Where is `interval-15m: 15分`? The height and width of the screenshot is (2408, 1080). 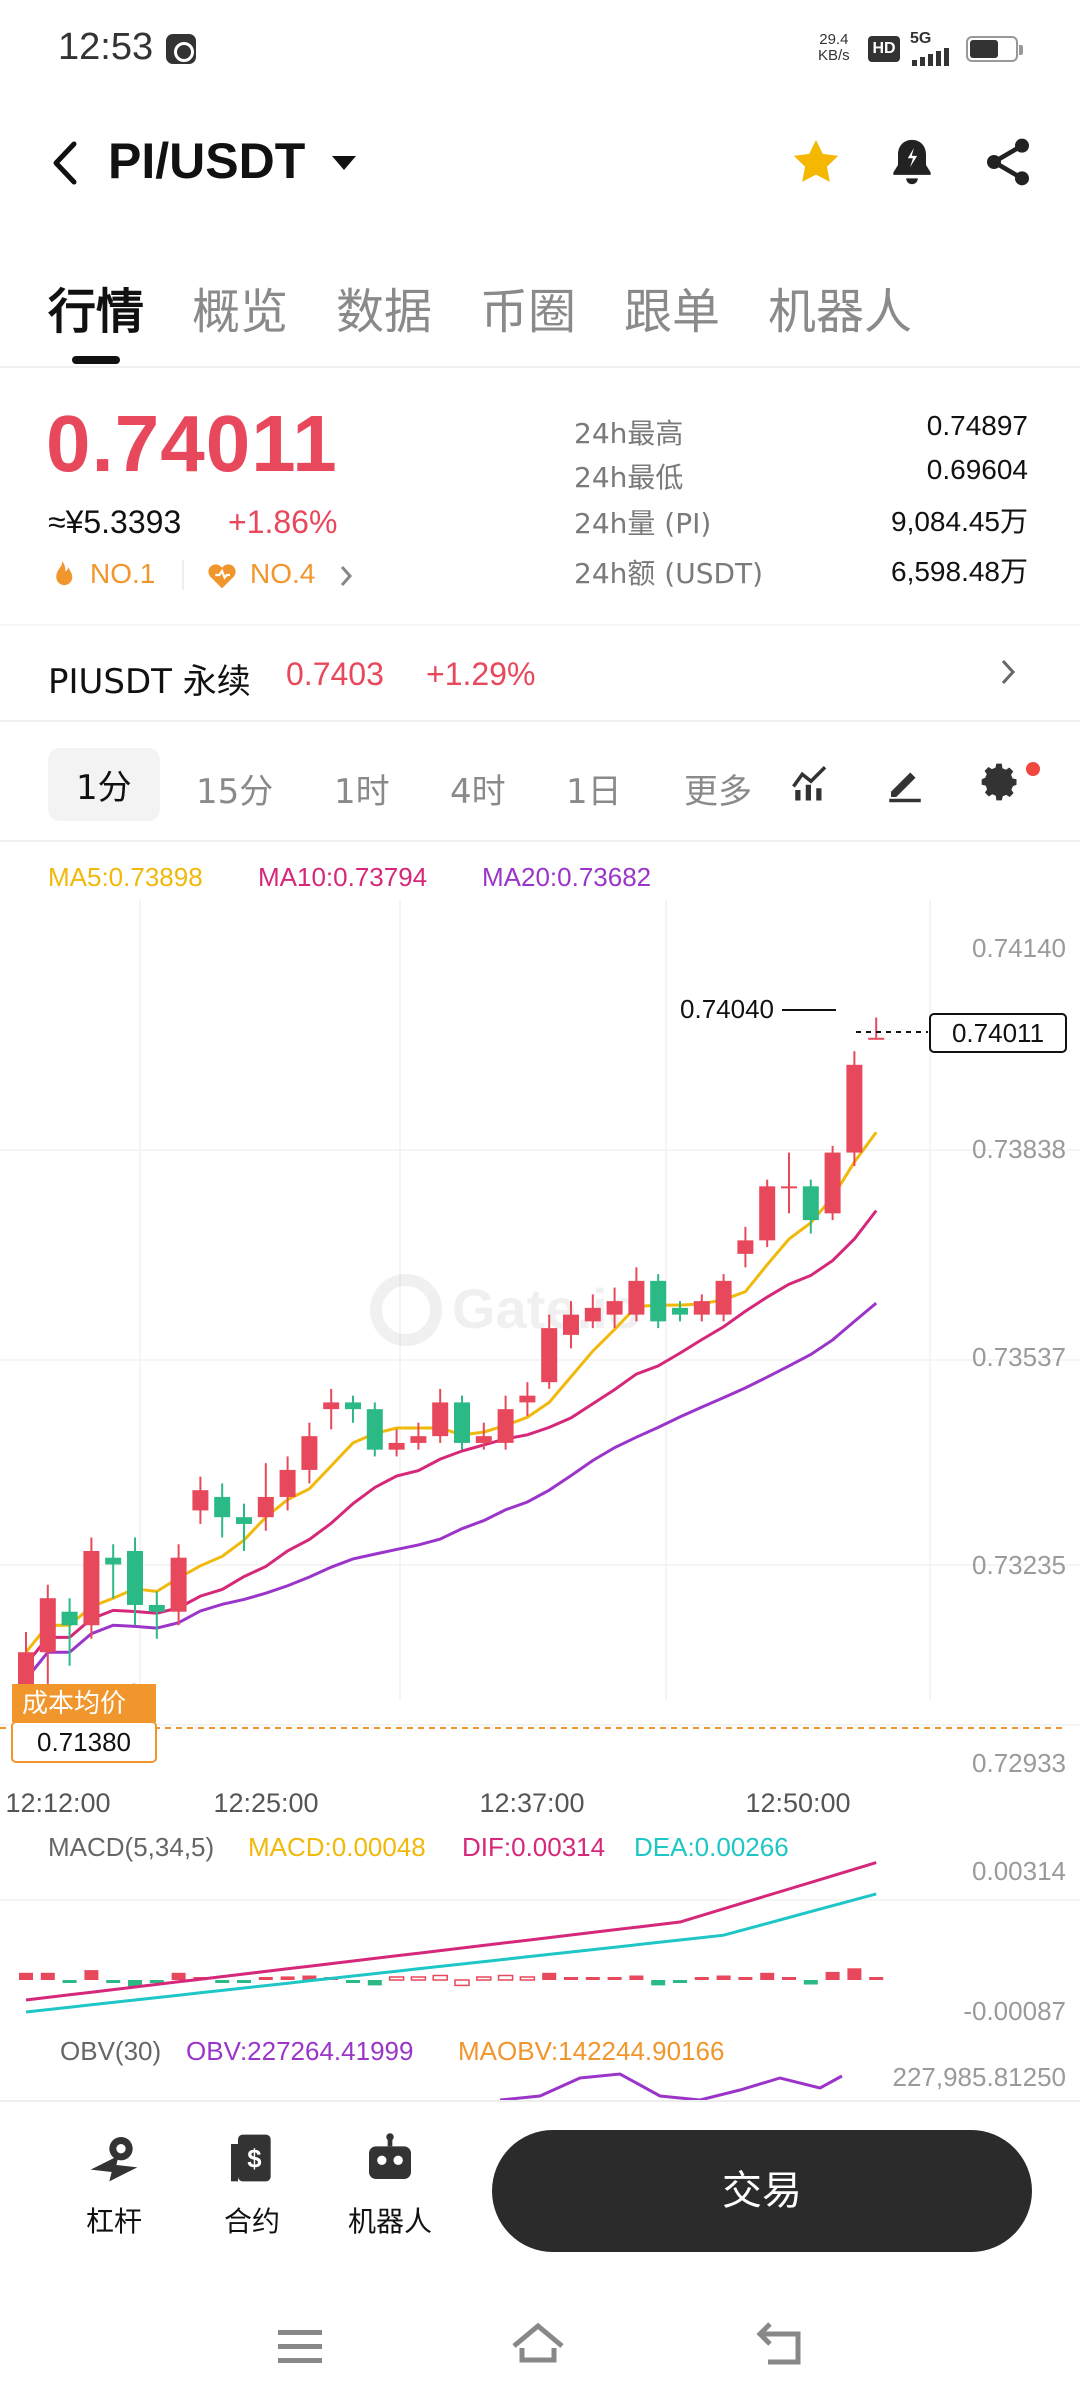
interval-15m: 15分 is located at coordinates (235, 792).